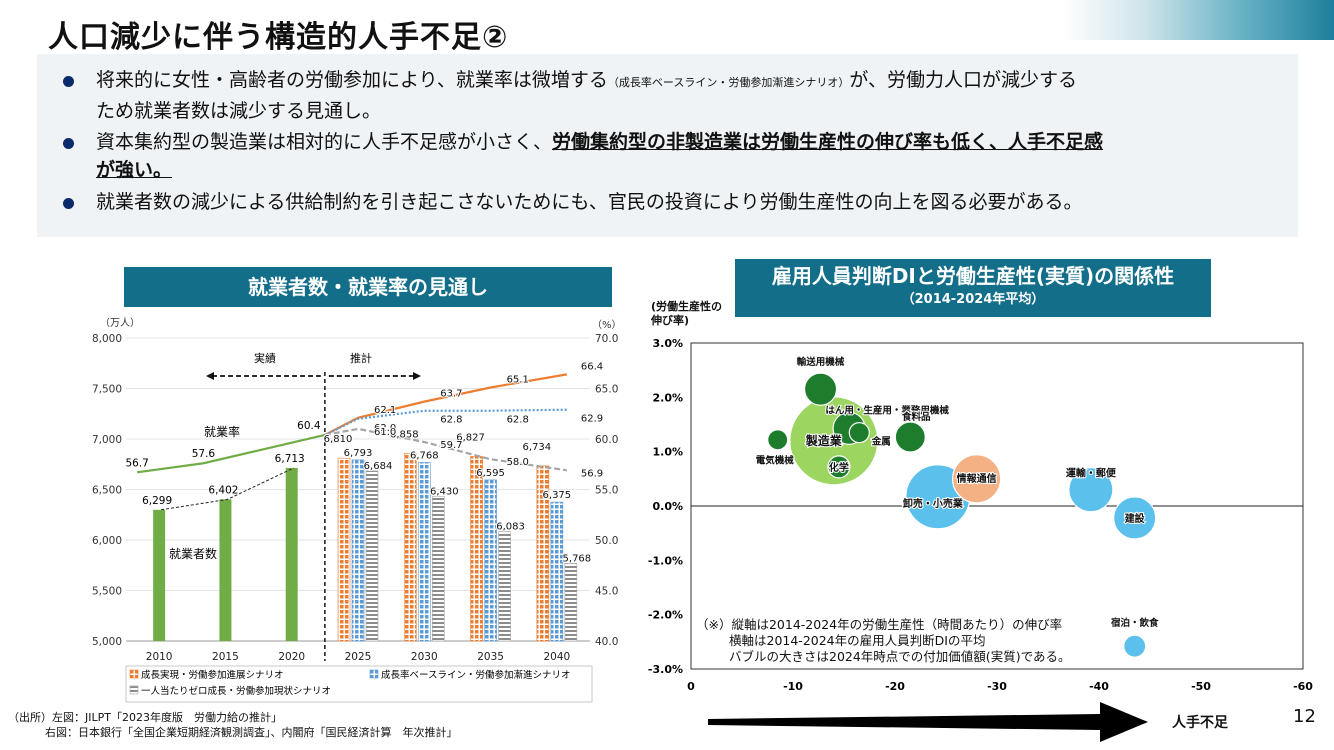 The width and height of the screenshot is (1334, 750). Describe the element at coordinates (358, 657) in the screenshot. I see `x-tick: 2025` at that location.